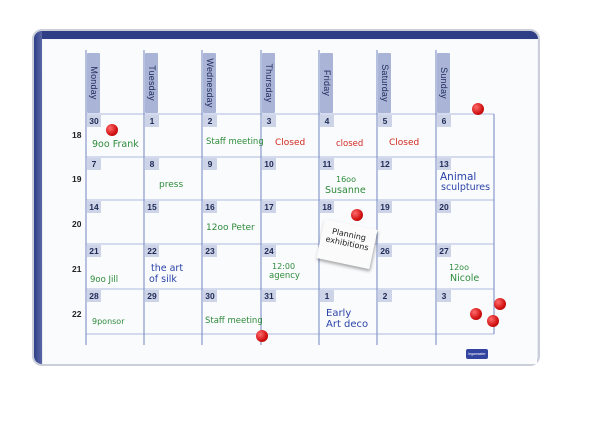  I want to click on day-header-sunday: Sunday, so click(443, 83).